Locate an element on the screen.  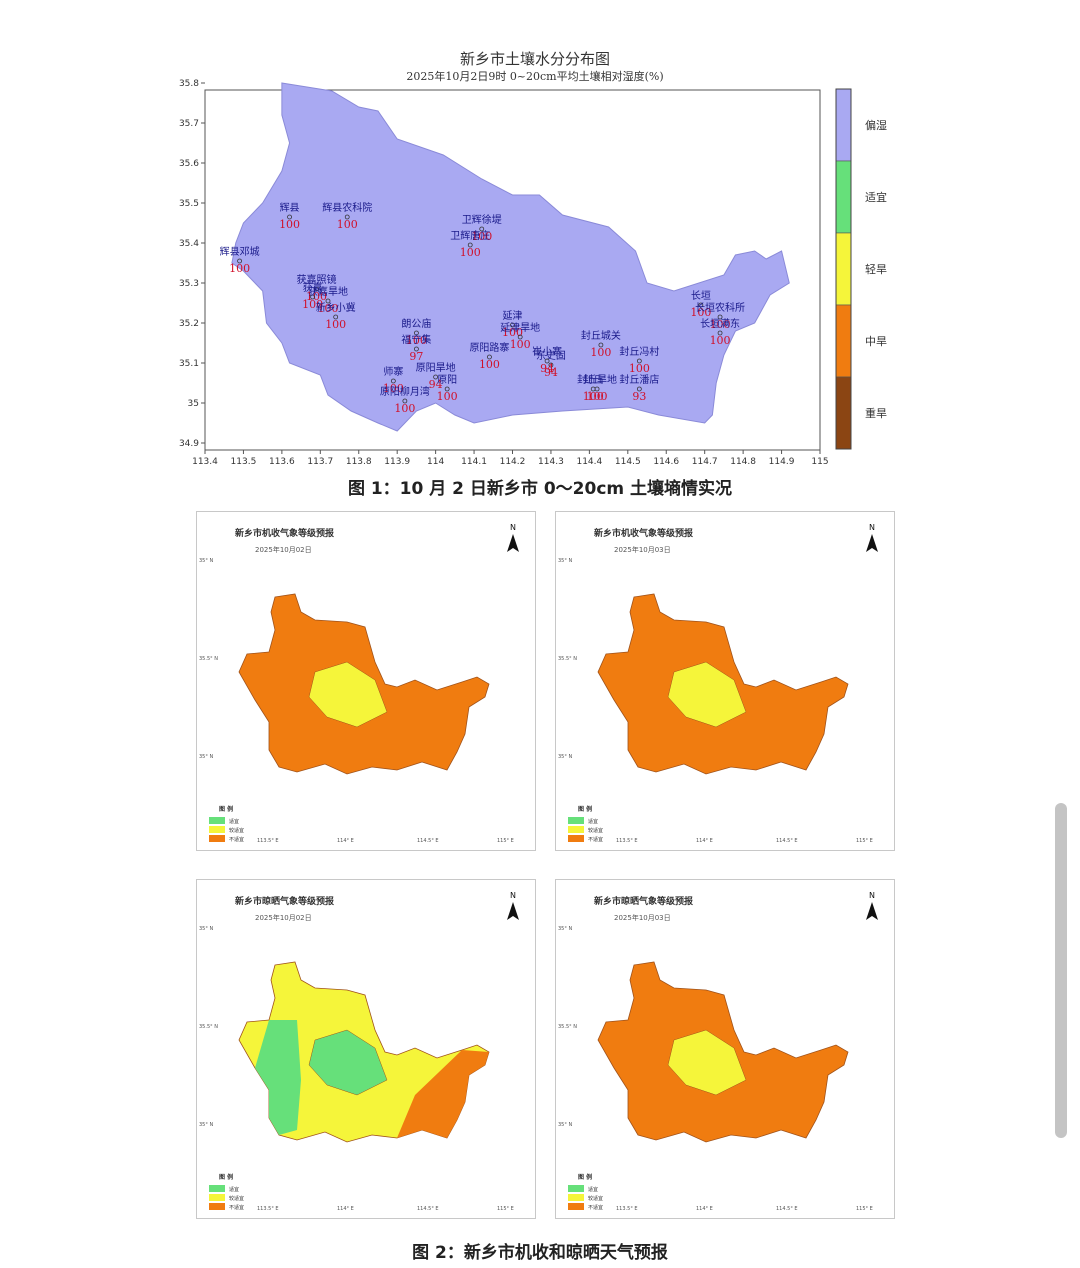
legend-label: 适宜 is located at coordinates (876, 197).